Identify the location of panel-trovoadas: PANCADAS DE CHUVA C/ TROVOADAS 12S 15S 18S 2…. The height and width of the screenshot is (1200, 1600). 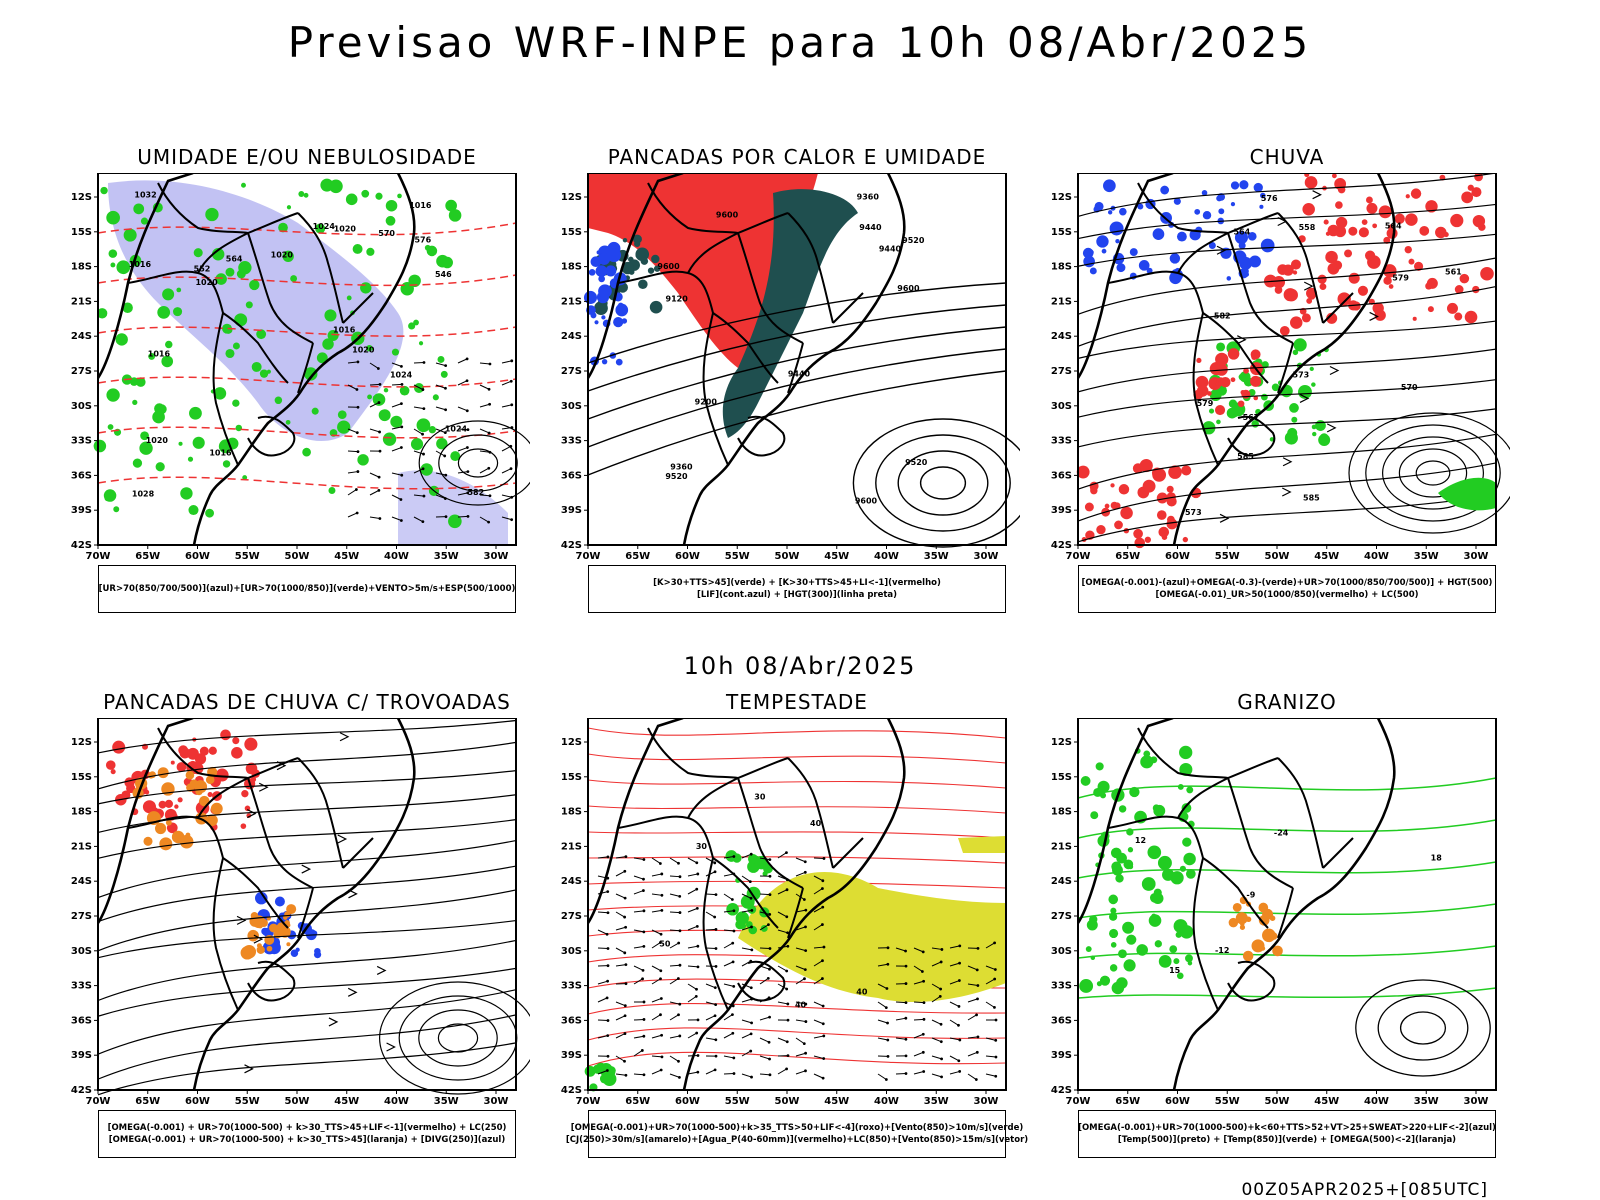
(300, 925).